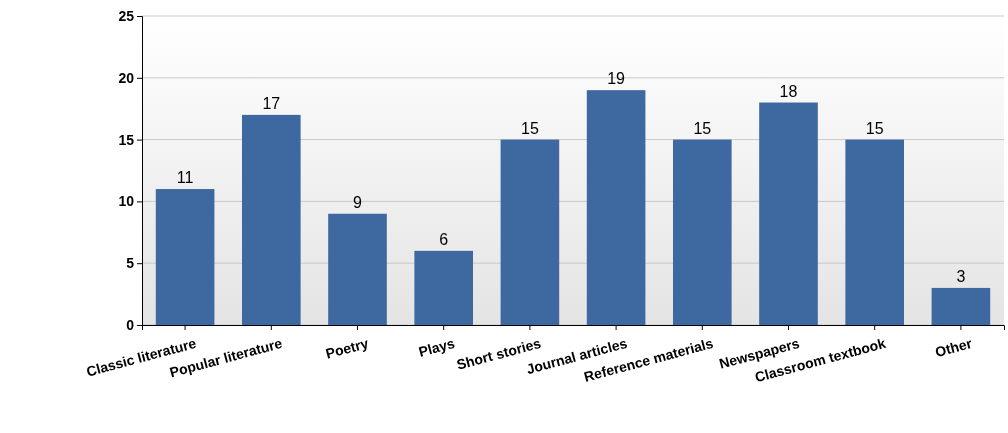 This screenshot has width=1008, height=433. I want to click on data-label: 11, so click(185, 178).